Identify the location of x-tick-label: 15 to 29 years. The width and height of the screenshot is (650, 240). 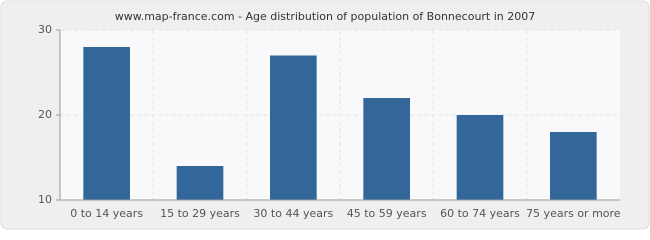
(200, 213).